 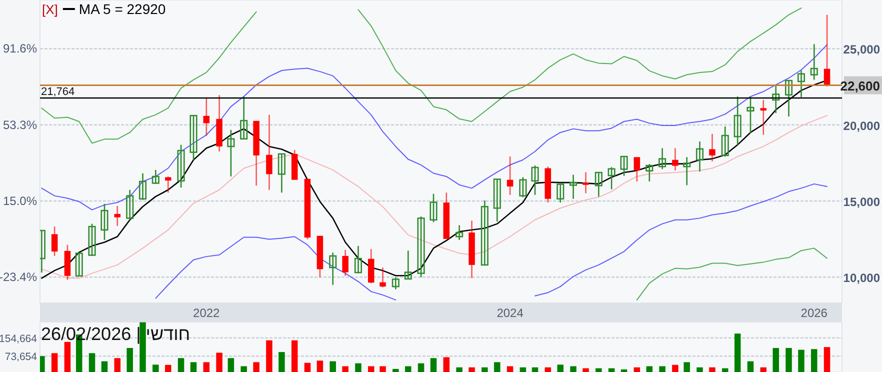 What do you see at coordinates (20, 125) in the screenshot?
I see `y2-tick-label: 53.3%` at bounding box center [20, 125].